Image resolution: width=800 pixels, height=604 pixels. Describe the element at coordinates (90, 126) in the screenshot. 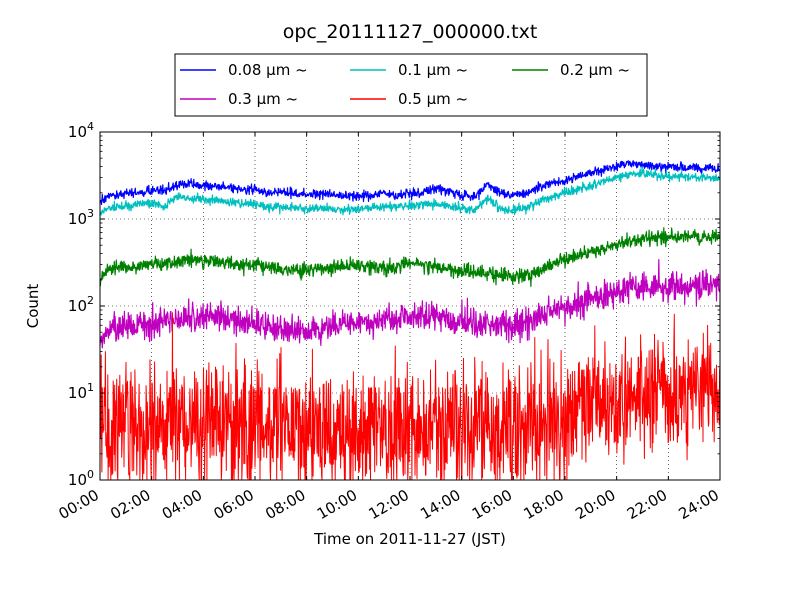

I see `y-tick-exponent: 4` at that location.